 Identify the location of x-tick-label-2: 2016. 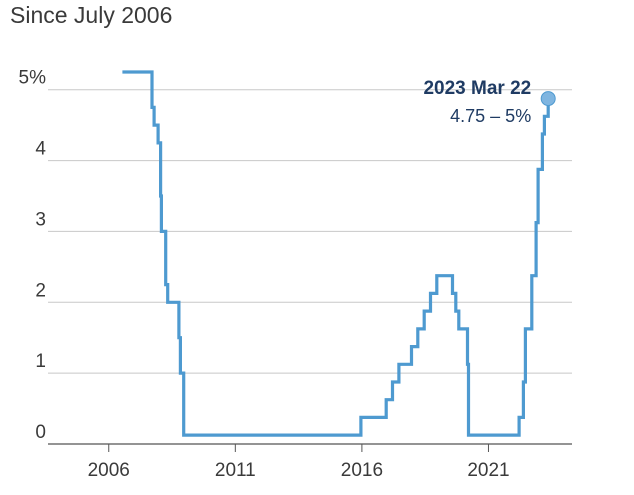
(362, 470).